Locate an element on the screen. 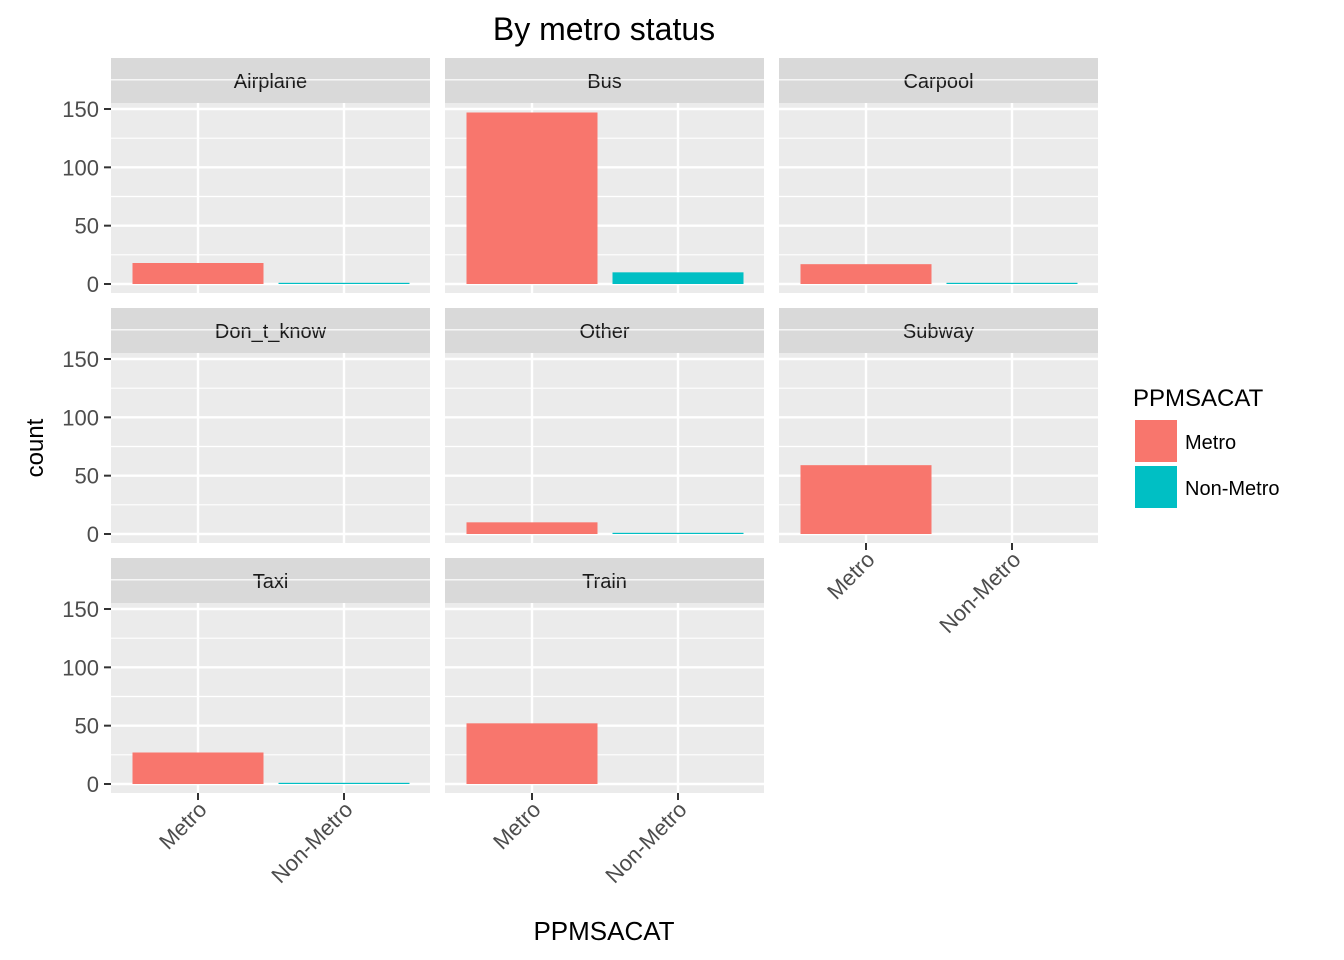 Image resolution: width=1344 pixels, height=960 pixels. legend-title: PPMSACAT is located at coordinates (1198, 398).